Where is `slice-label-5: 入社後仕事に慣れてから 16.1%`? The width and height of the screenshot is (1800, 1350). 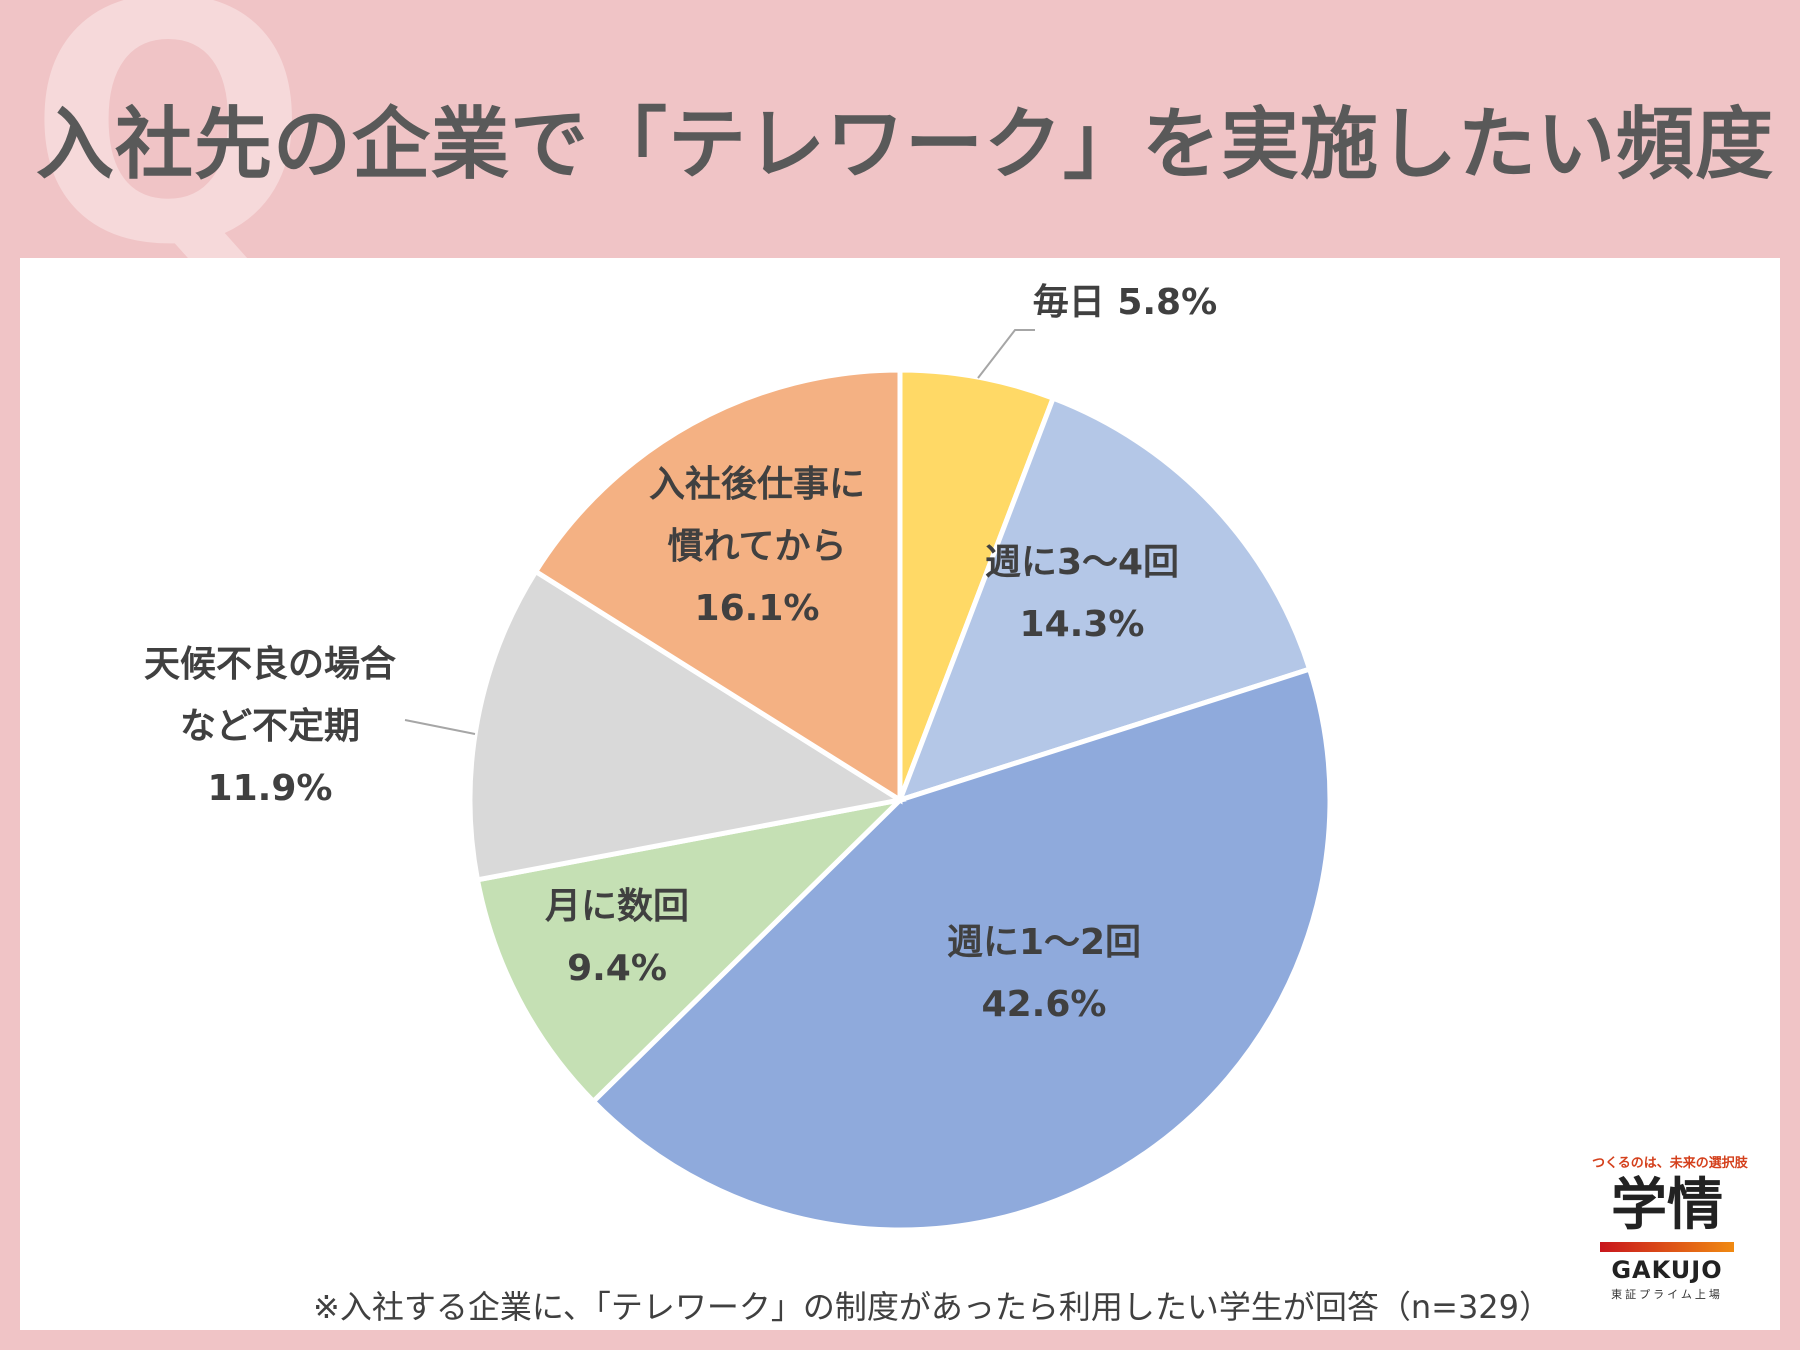 slice-label-5: 入社後仕事に慣れてから 16.1% is located at coordinates (757, 546).